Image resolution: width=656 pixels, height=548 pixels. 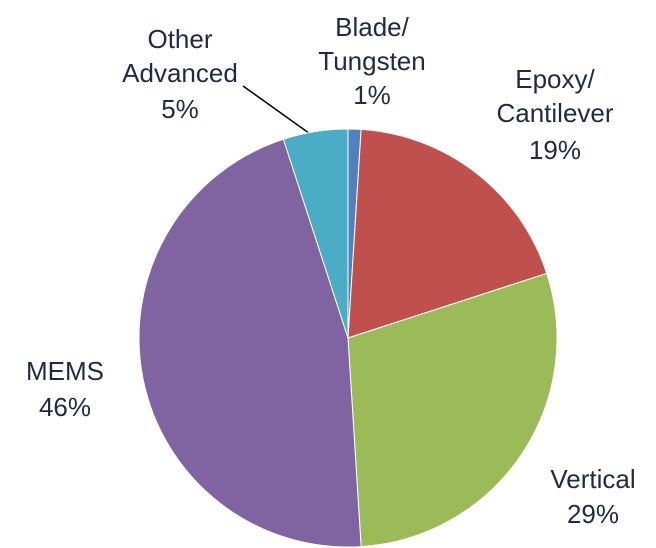 I want to click on slice-label: Vertical, so click(x=593, y=479).